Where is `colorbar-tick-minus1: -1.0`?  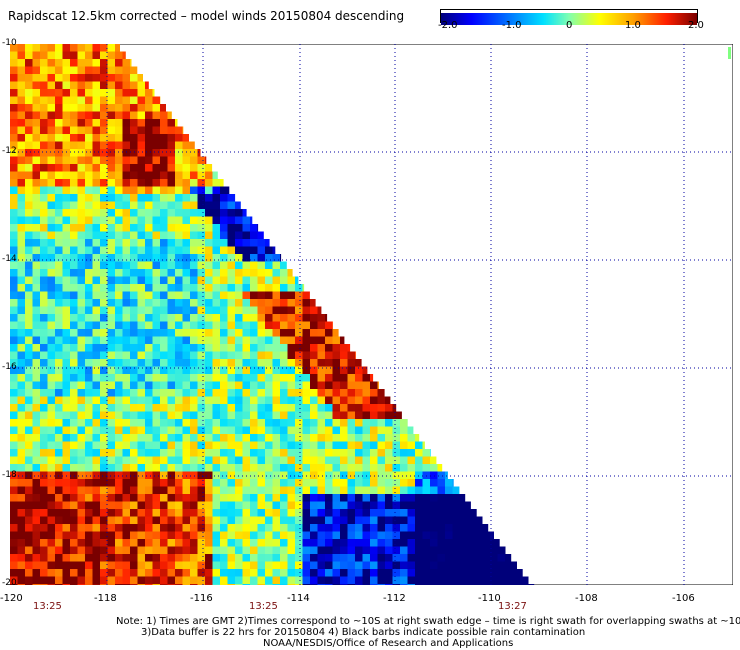
colorbar-tick-minus1: -1.0 is located at coordinates (512, 25).